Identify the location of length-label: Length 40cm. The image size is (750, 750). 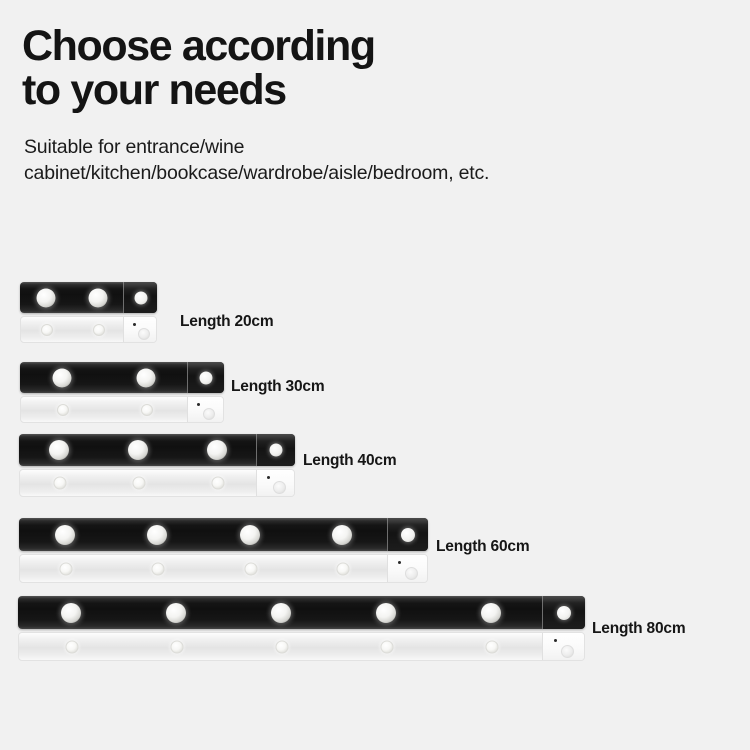
(350, 460).